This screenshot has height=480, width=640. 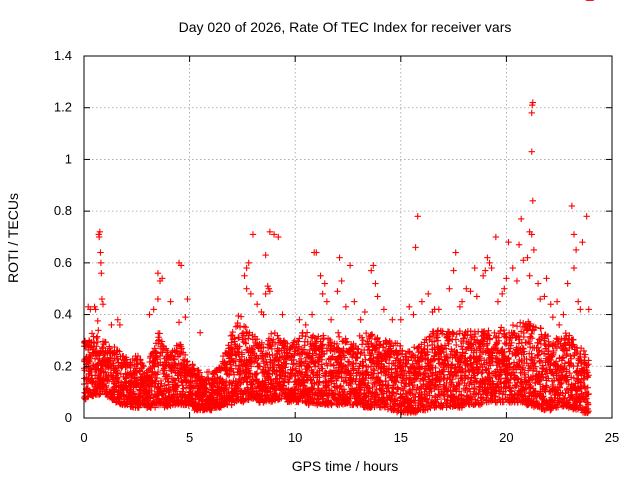 What do you see at coordinates (68, 417) in the screenshot?
I see `y-tick-label: 0` at bounding box center [68, 417].